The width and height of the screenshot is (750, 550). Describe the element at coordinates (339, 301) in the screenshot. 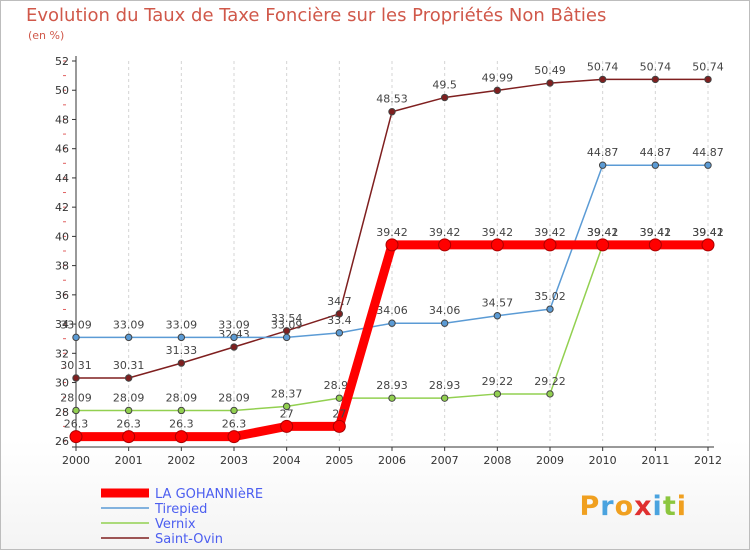

I see `data-label: 34.7` at that location.